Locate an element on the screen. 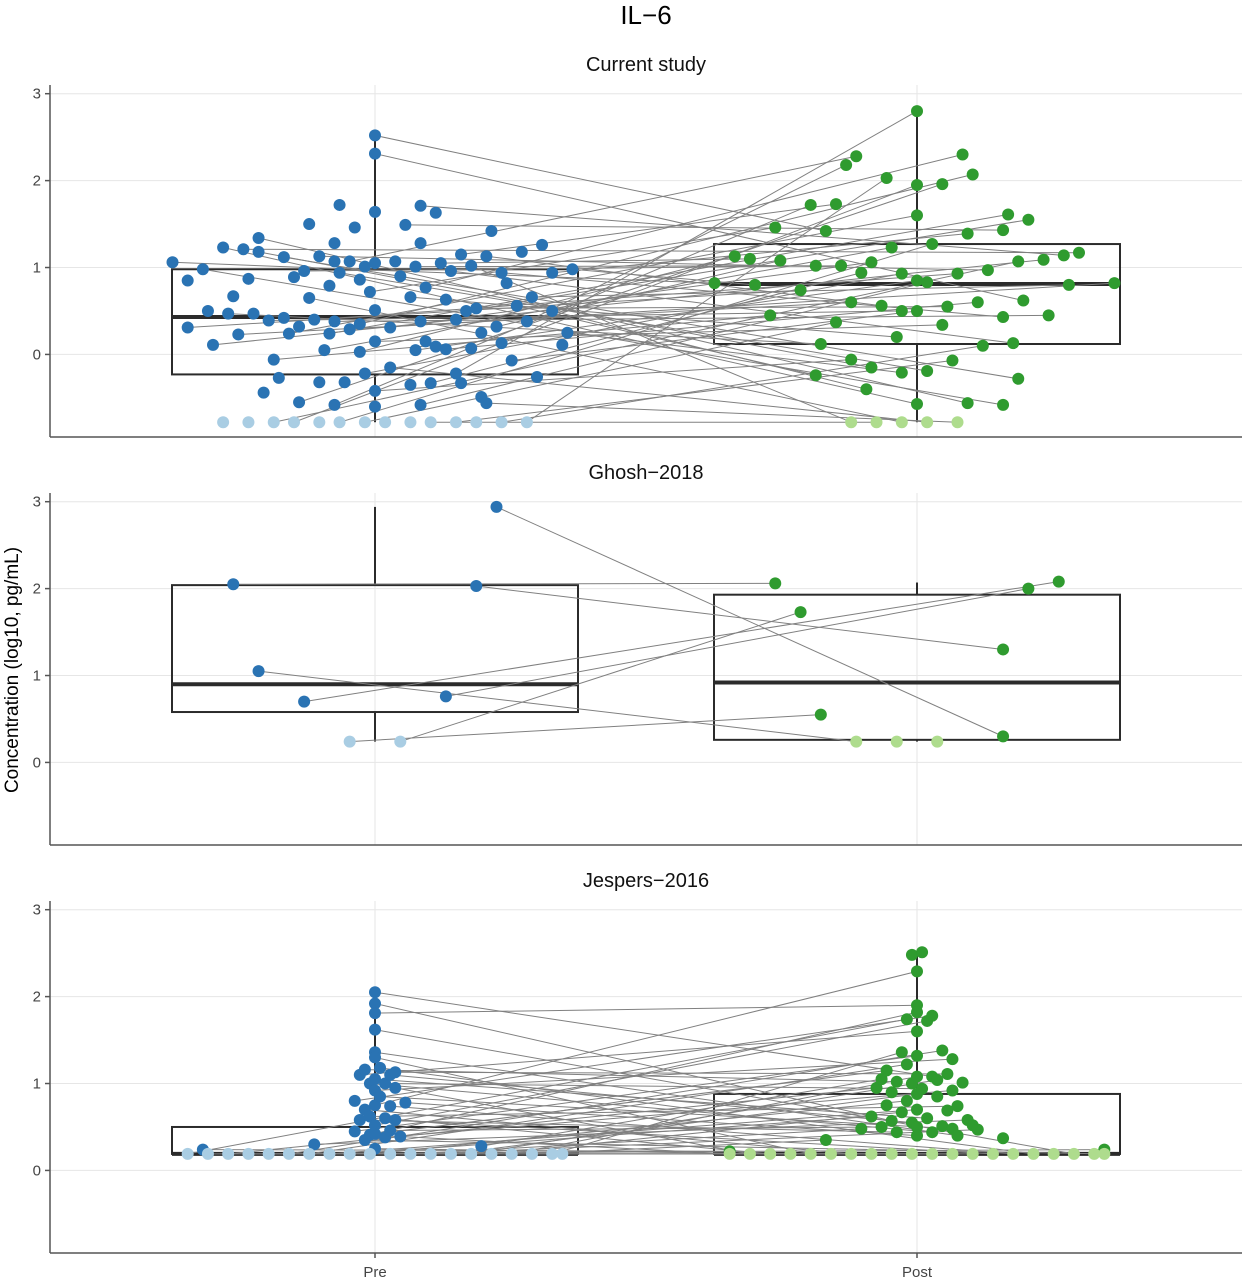 This screenshot has width=1244, height=1280. y-tick-label: 0 is located at coordinates (37, 762).